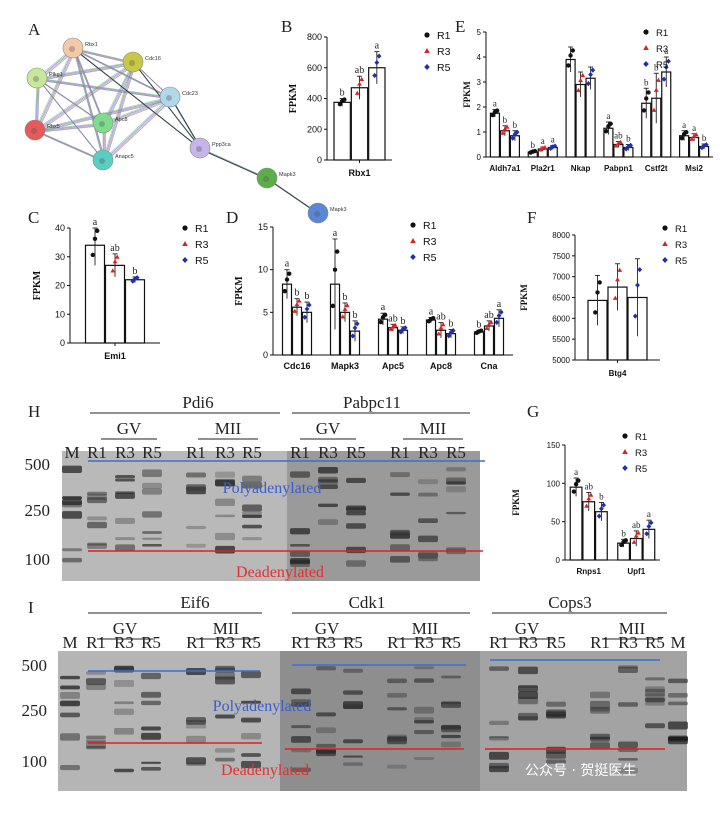 The height and width of the screenshot is (819, 727). Describe the element at coordinates (359, 70) in the screenshot. I see `significance-letter: ab` at that location.